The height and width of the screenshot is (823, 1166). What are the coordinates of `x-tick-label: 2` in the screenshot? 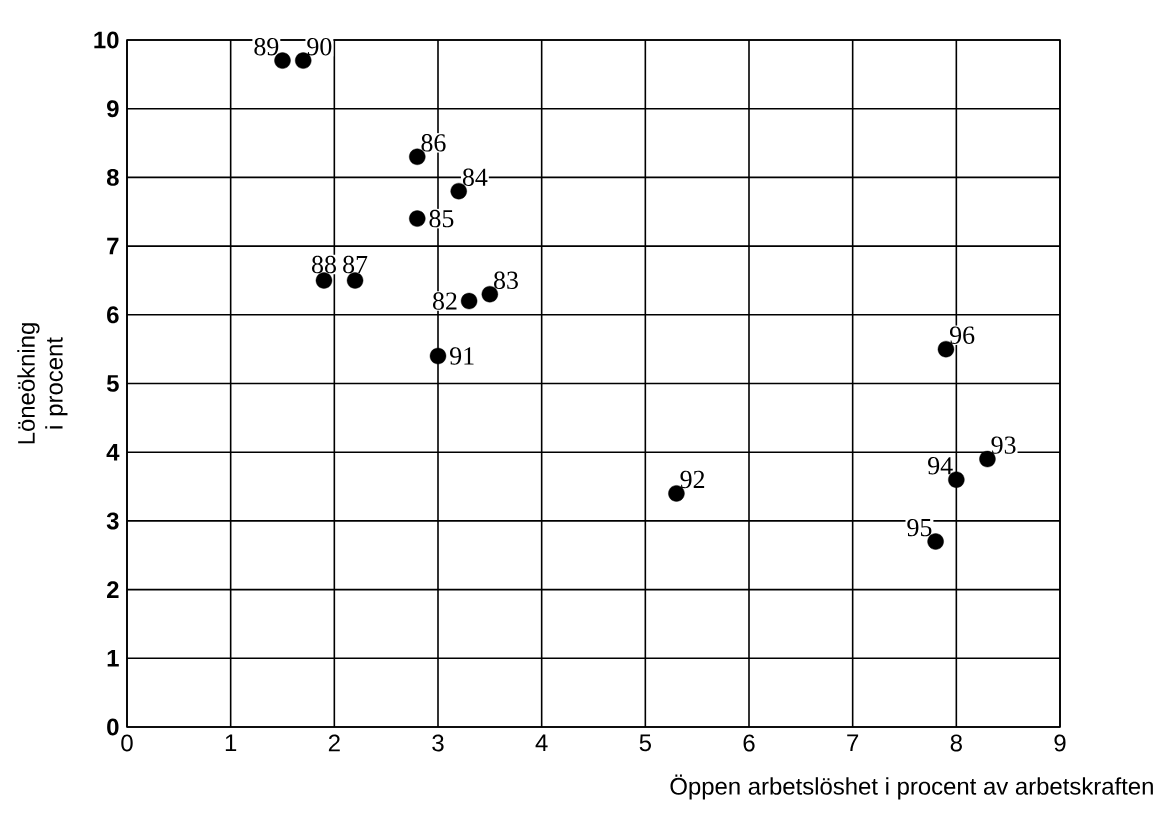 It's located at (334, 743).